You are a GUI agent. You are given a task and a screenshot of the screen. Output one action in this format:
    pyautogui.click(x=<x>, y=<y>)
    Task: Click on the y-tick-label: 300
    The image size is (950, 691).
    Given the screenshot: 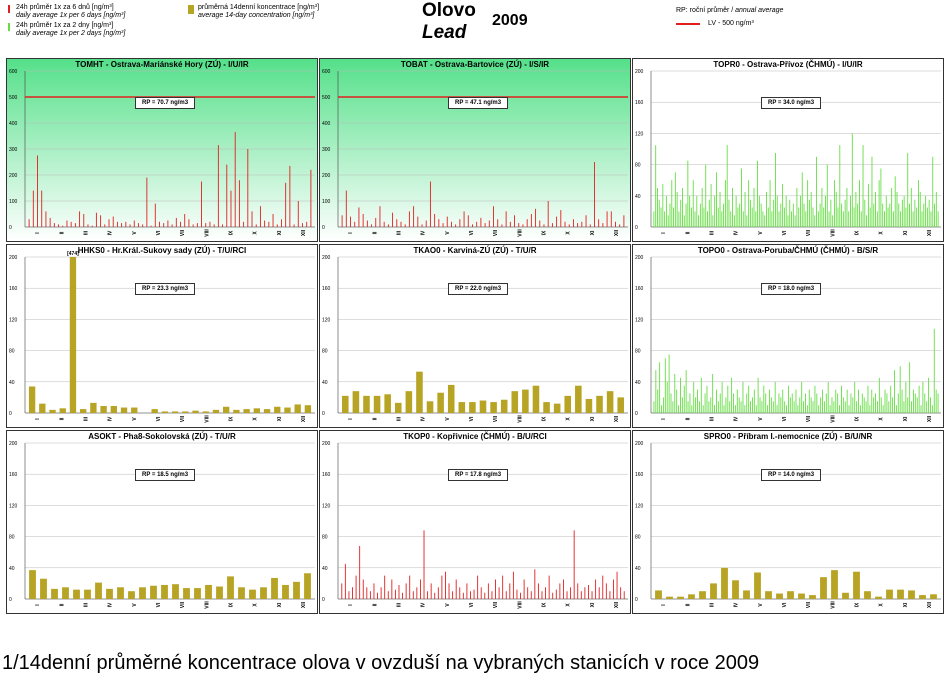 What is the action you would take?
    pyautogui.click(x=13, y=150)
    